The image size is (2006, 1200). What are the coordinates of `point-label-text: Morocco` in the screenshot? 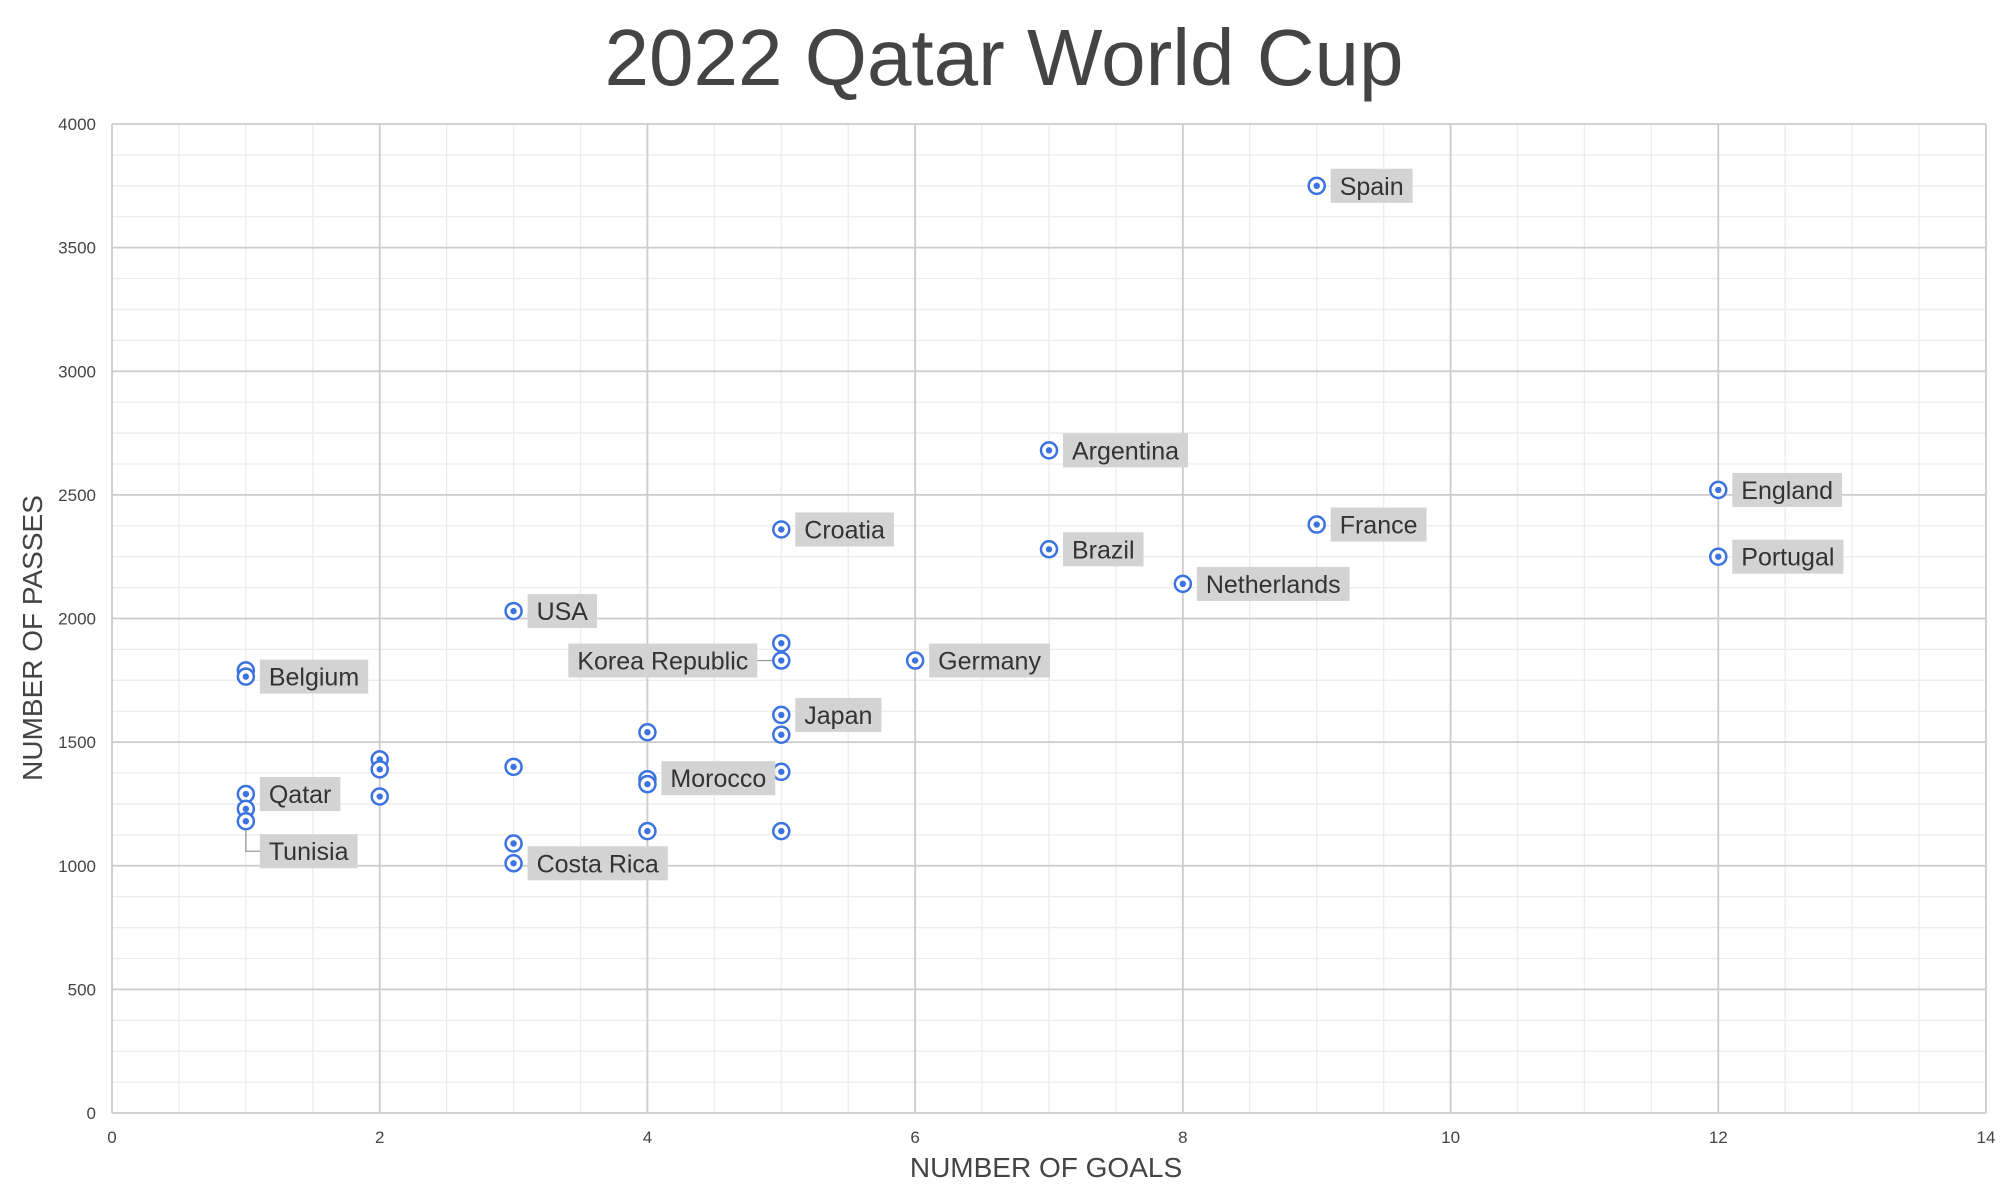 It's located at (718, 779).